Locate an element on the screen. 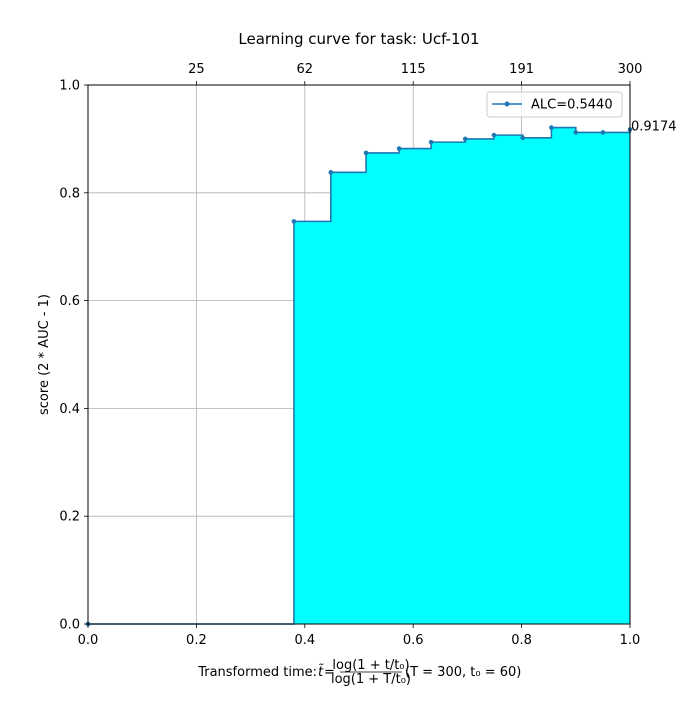  x-axis-label-symbol: t̃ is located at coordinates (321, 672).